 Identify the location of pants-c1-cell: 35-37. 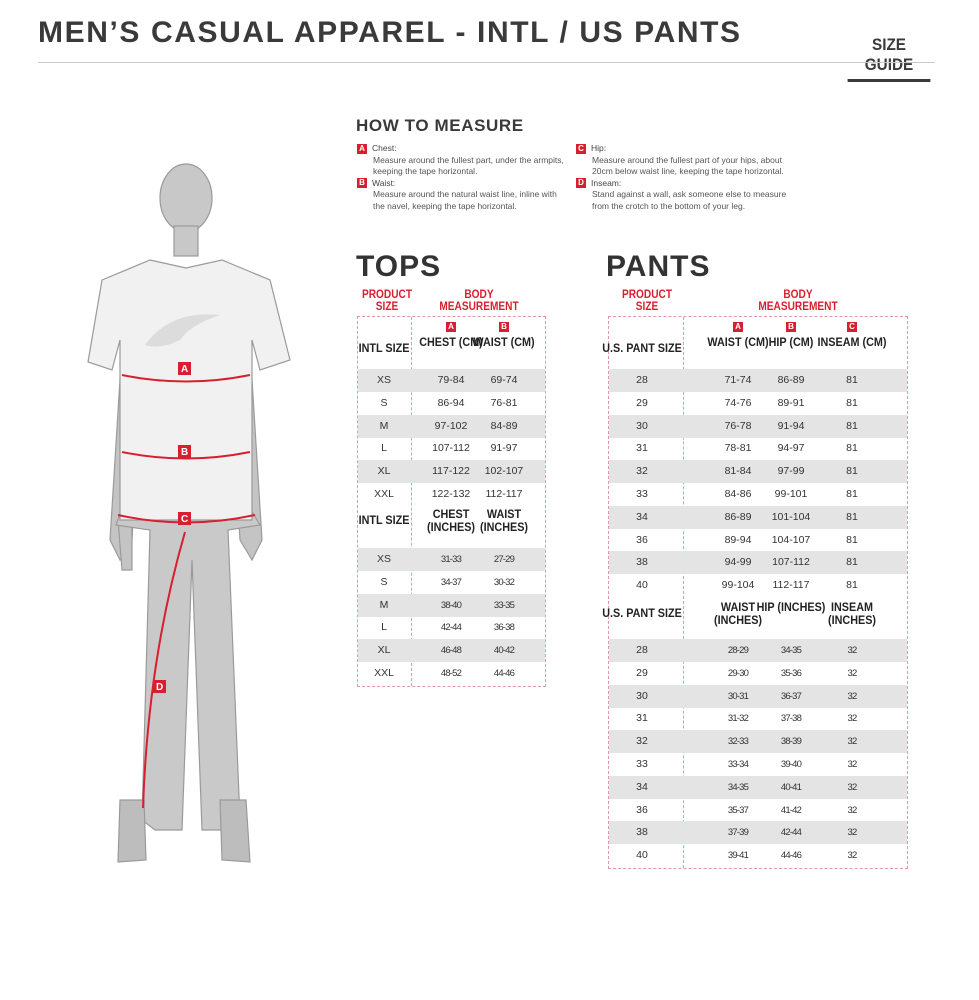
(738, 810).